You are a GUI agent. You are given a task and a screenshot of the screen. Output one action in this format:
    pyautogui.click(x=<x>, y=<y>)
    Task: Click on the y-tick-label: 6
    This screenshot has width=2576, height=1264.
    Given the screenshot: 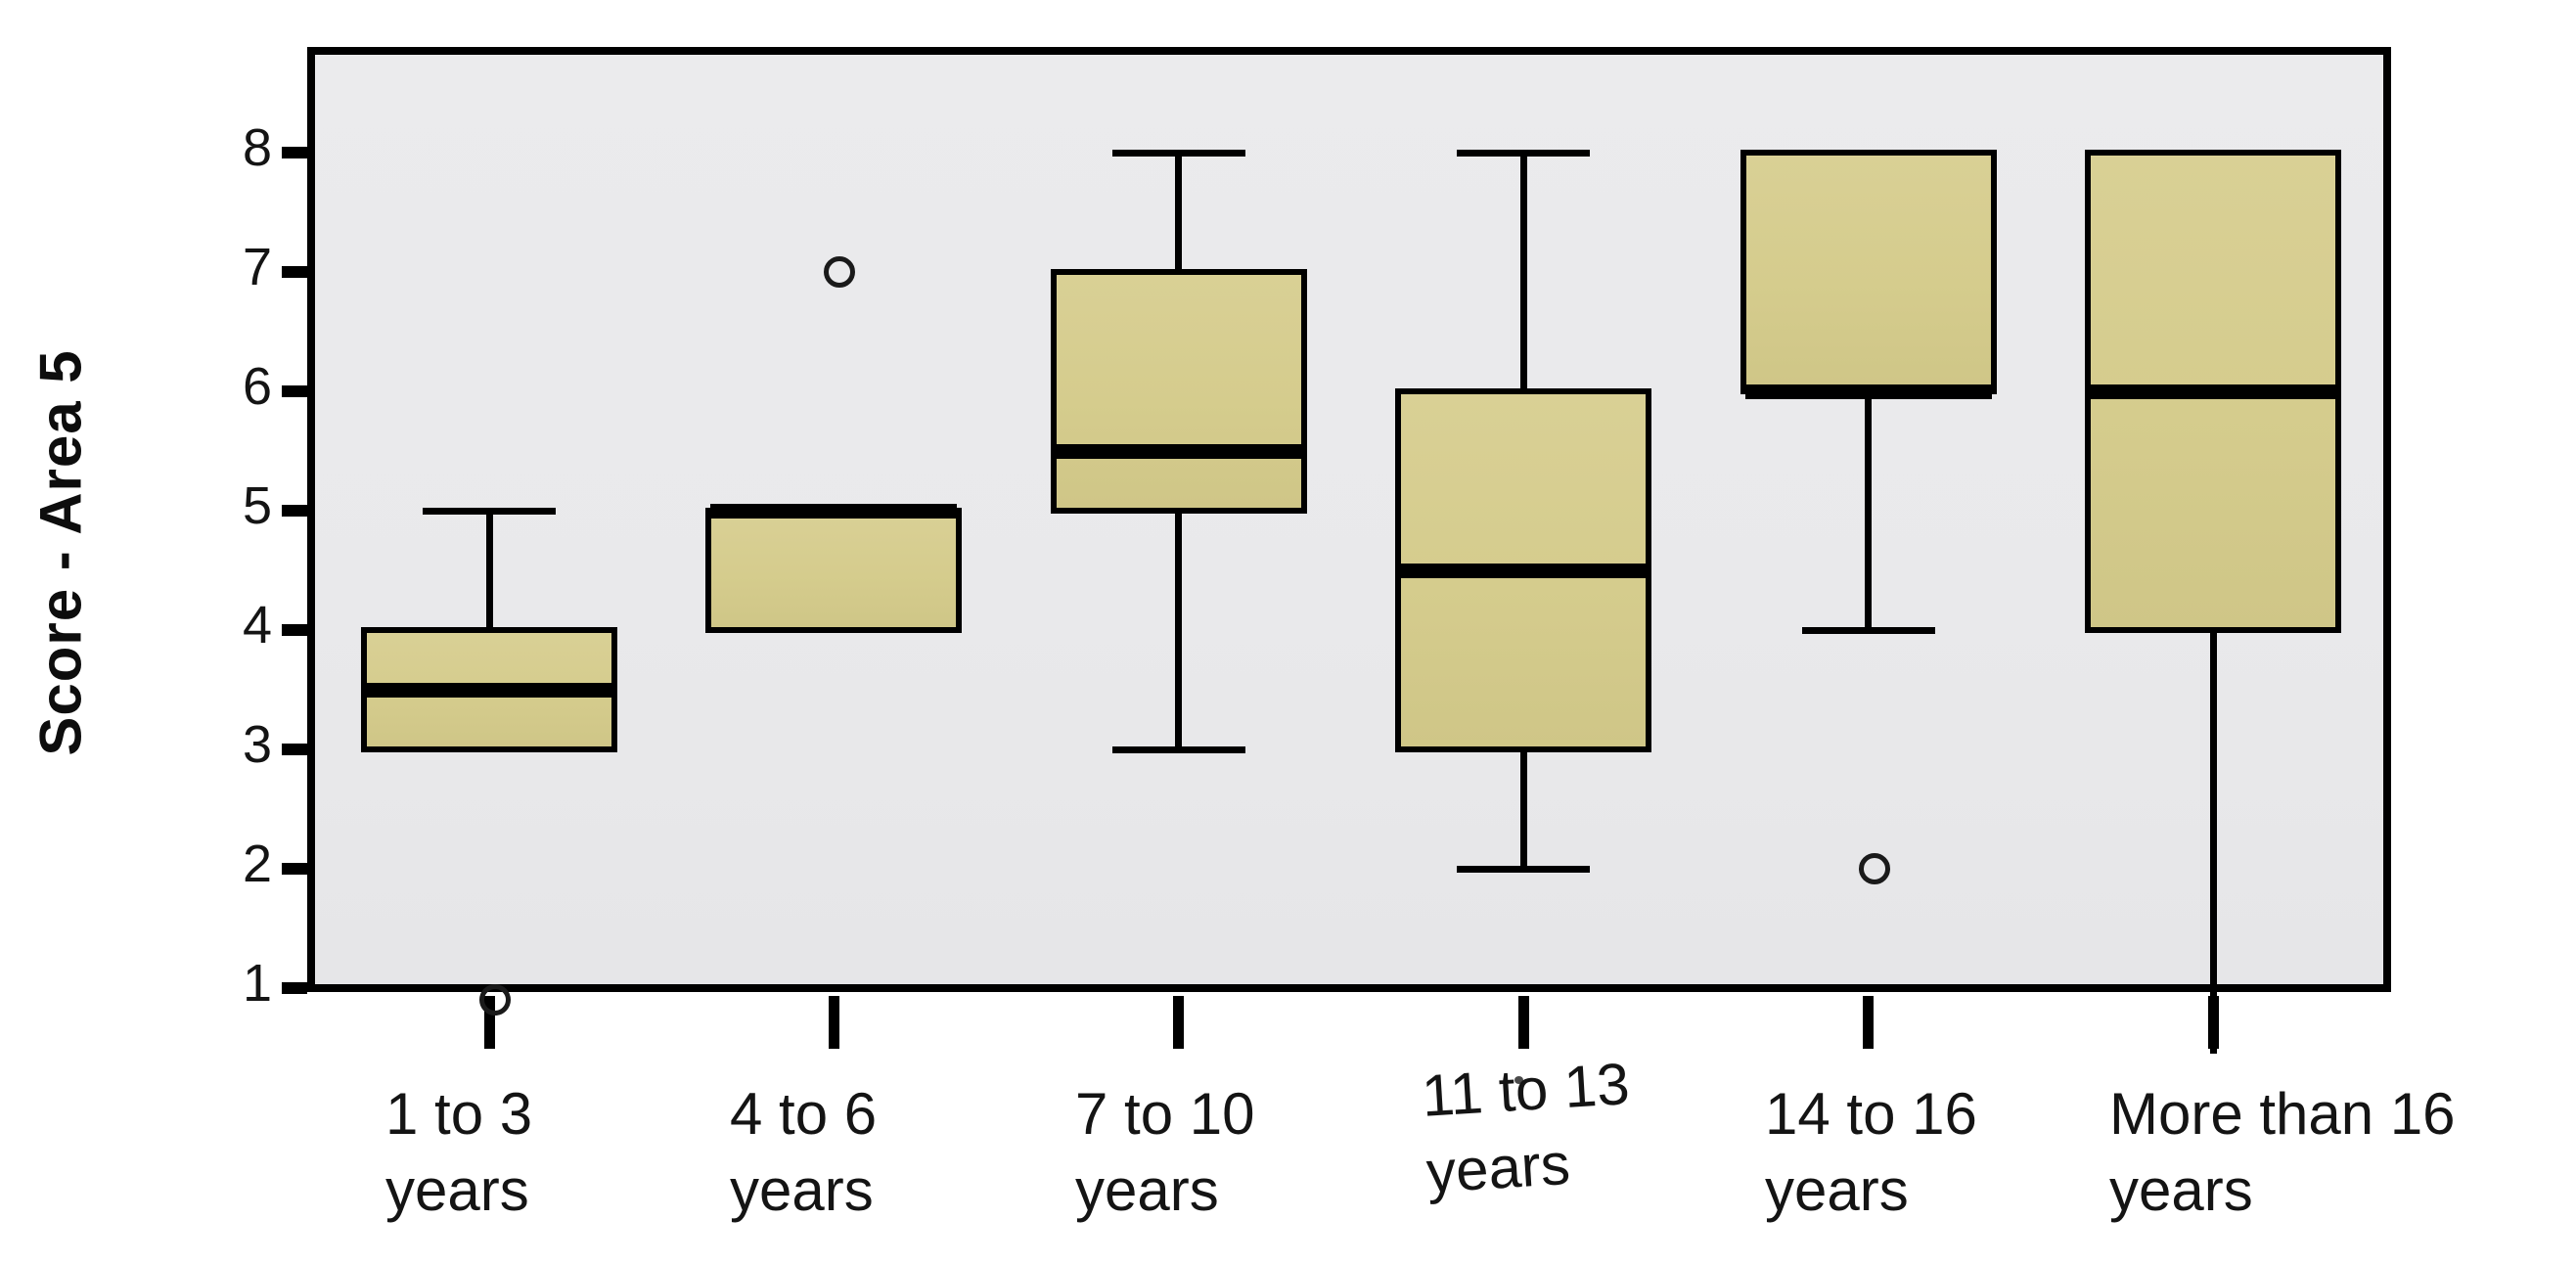 What is the action you would take?
    pyautogui.click(x=257, y=386)
    